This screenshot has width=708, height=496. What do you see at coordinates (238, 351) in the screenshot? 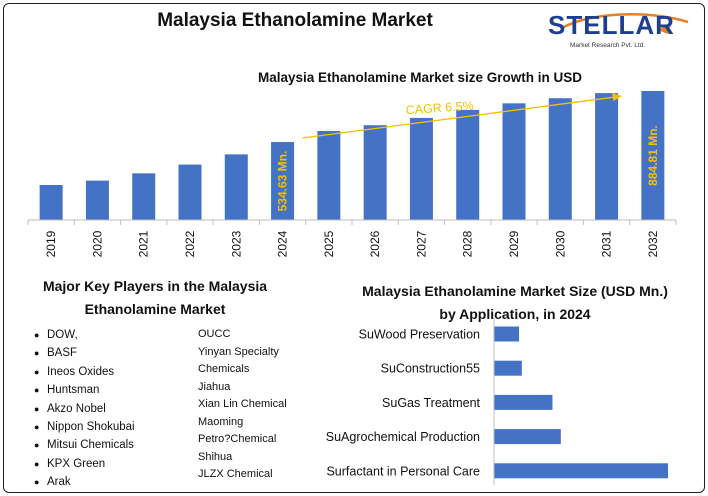
I see `key-player-name: Yinyan Specialty` at bounding box center [238, 351].